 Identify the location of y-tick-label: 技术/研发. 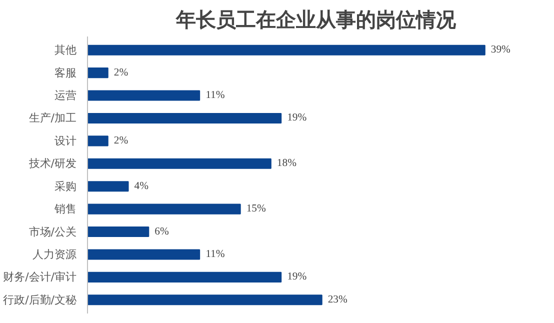
(52, 163).